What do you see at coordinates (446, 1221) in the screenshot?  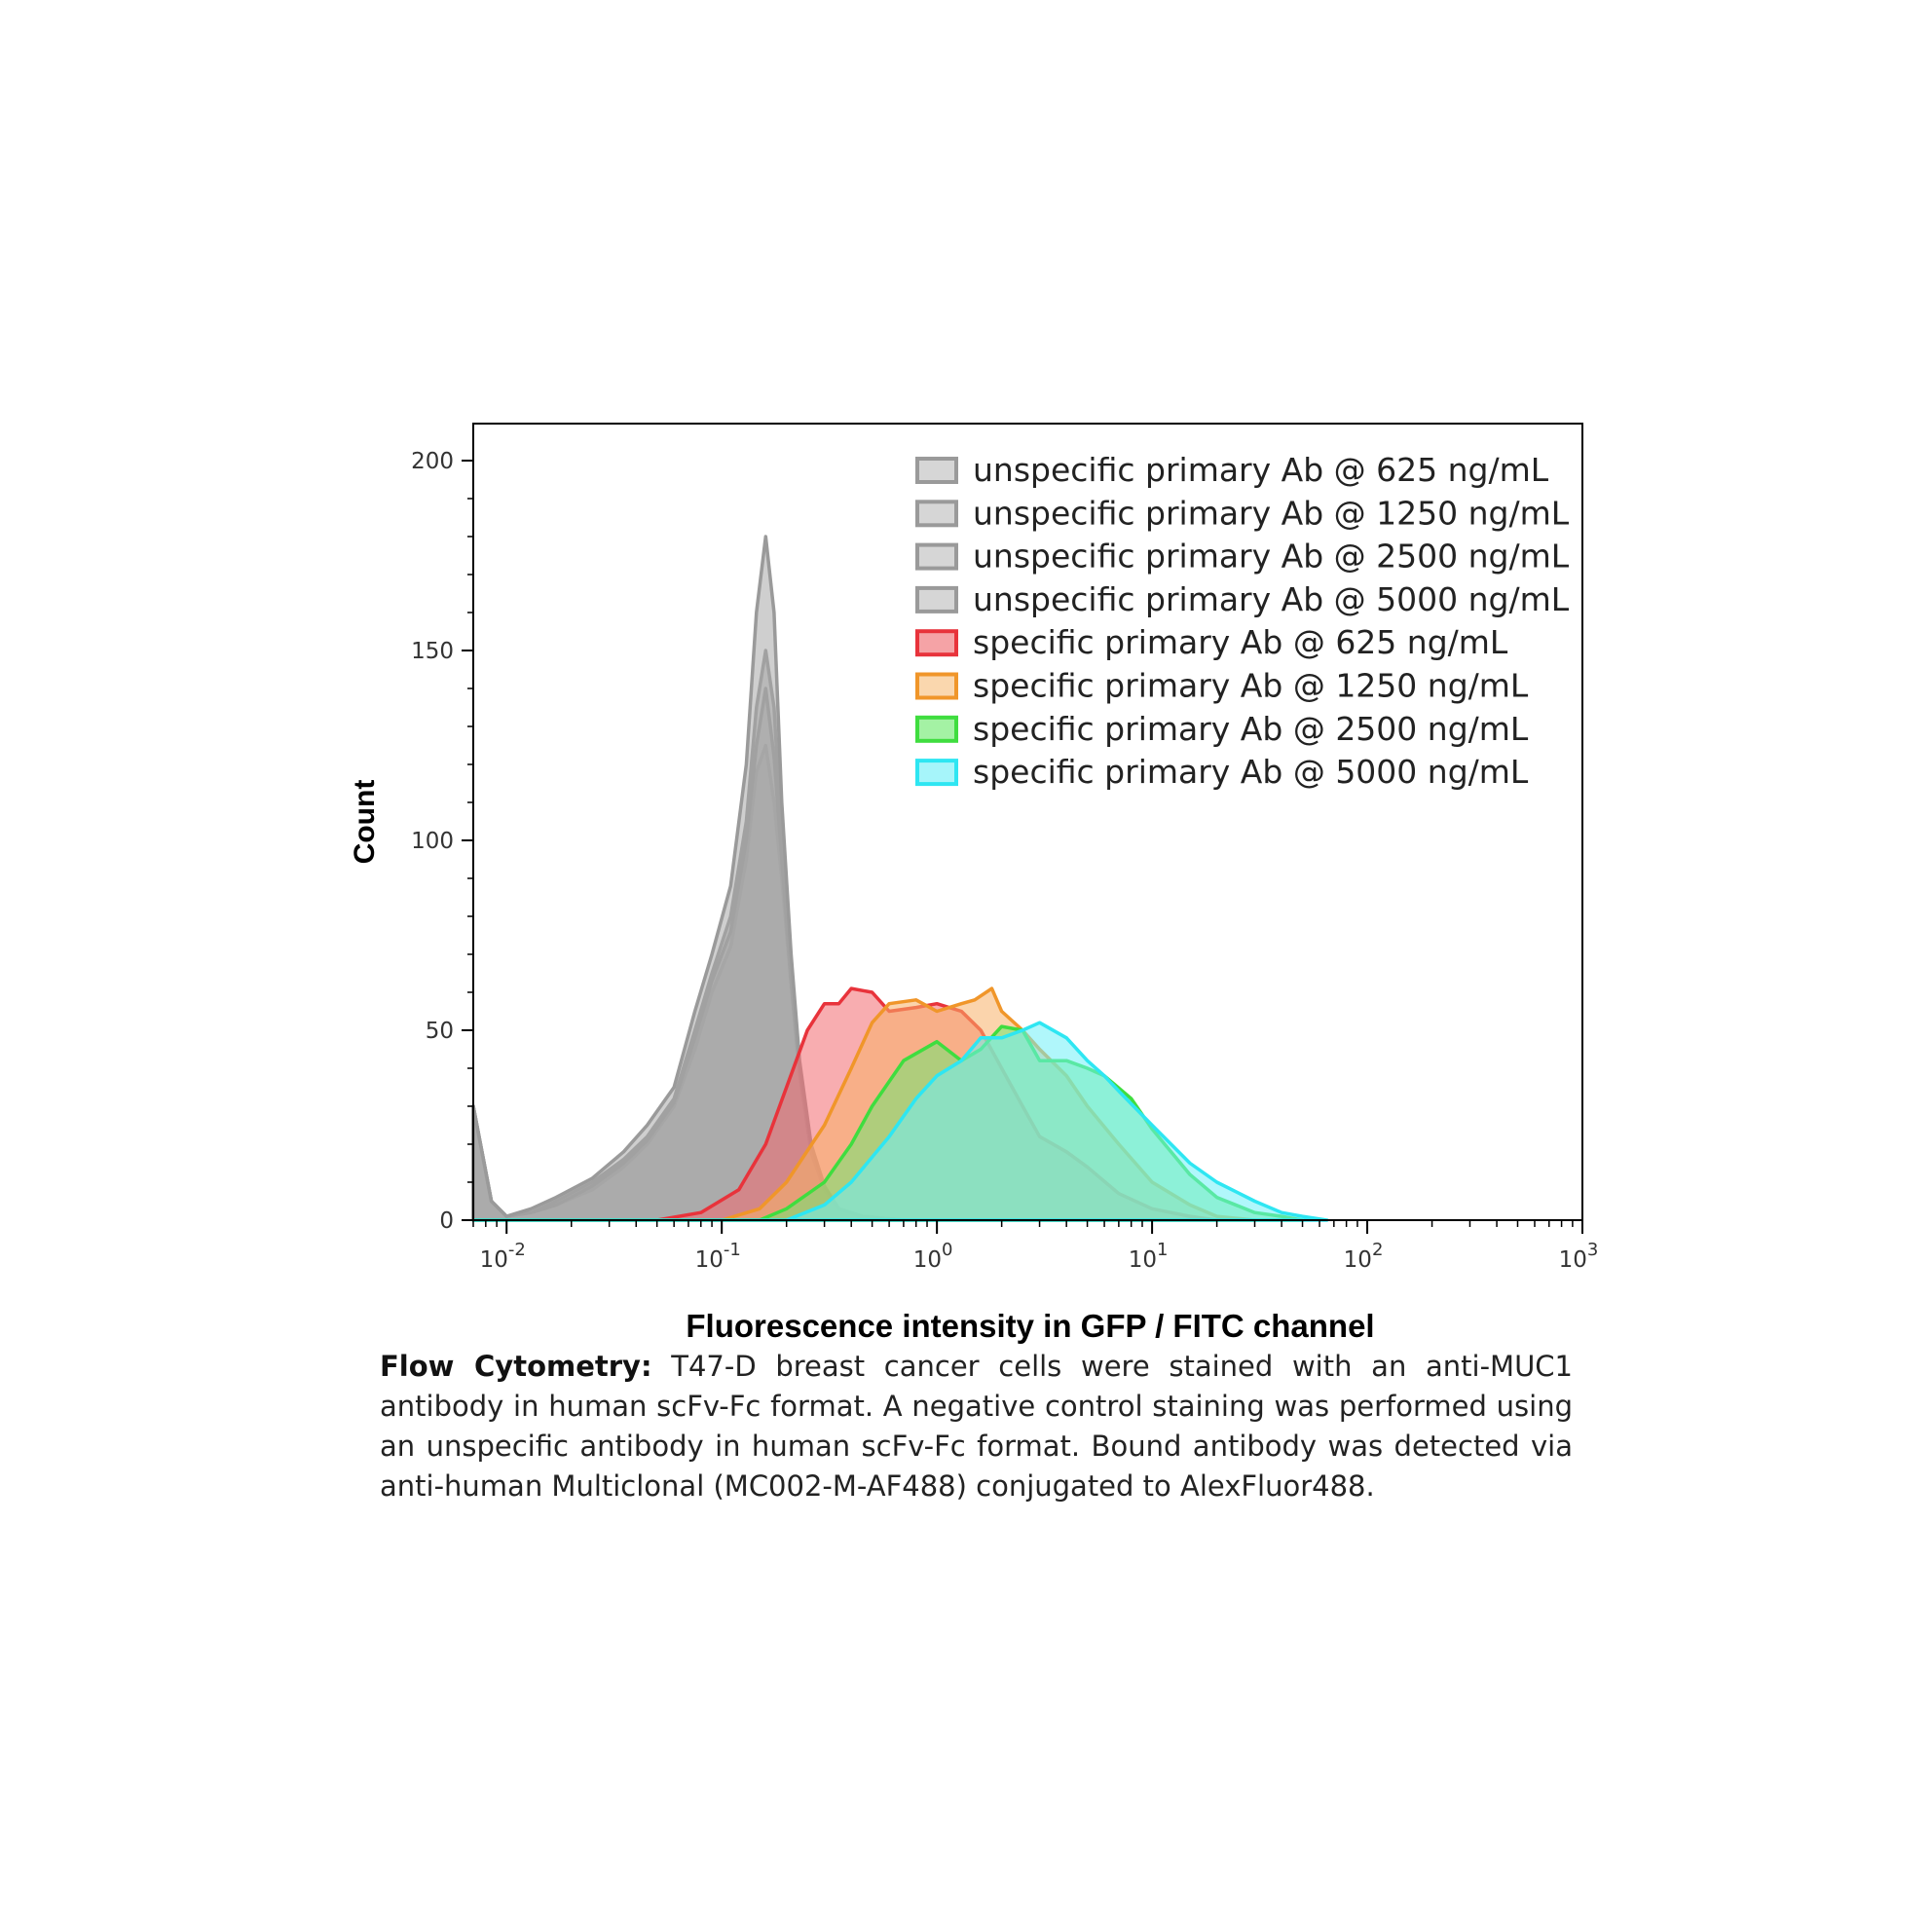 I see `y-tick-label: 0` at bounding box center [446, 1221].